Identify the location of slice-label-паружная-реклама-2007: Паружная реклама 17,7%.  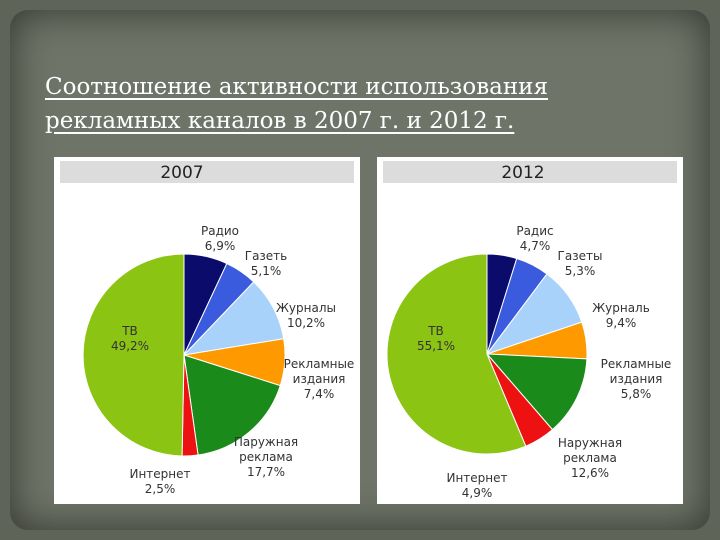
(266, 457).